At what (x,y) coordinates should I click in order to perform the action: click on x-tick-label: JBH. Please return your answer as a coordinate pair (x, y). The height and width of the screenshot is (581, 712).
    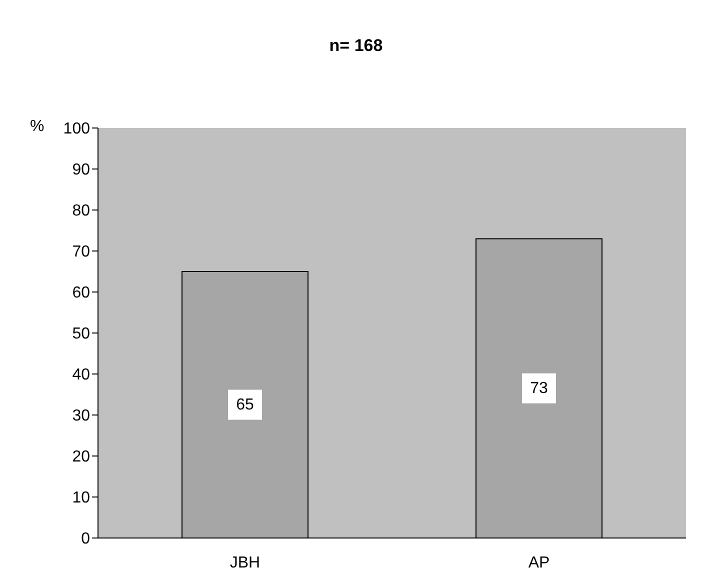
    Looking at the image, I should click on (245, 563).